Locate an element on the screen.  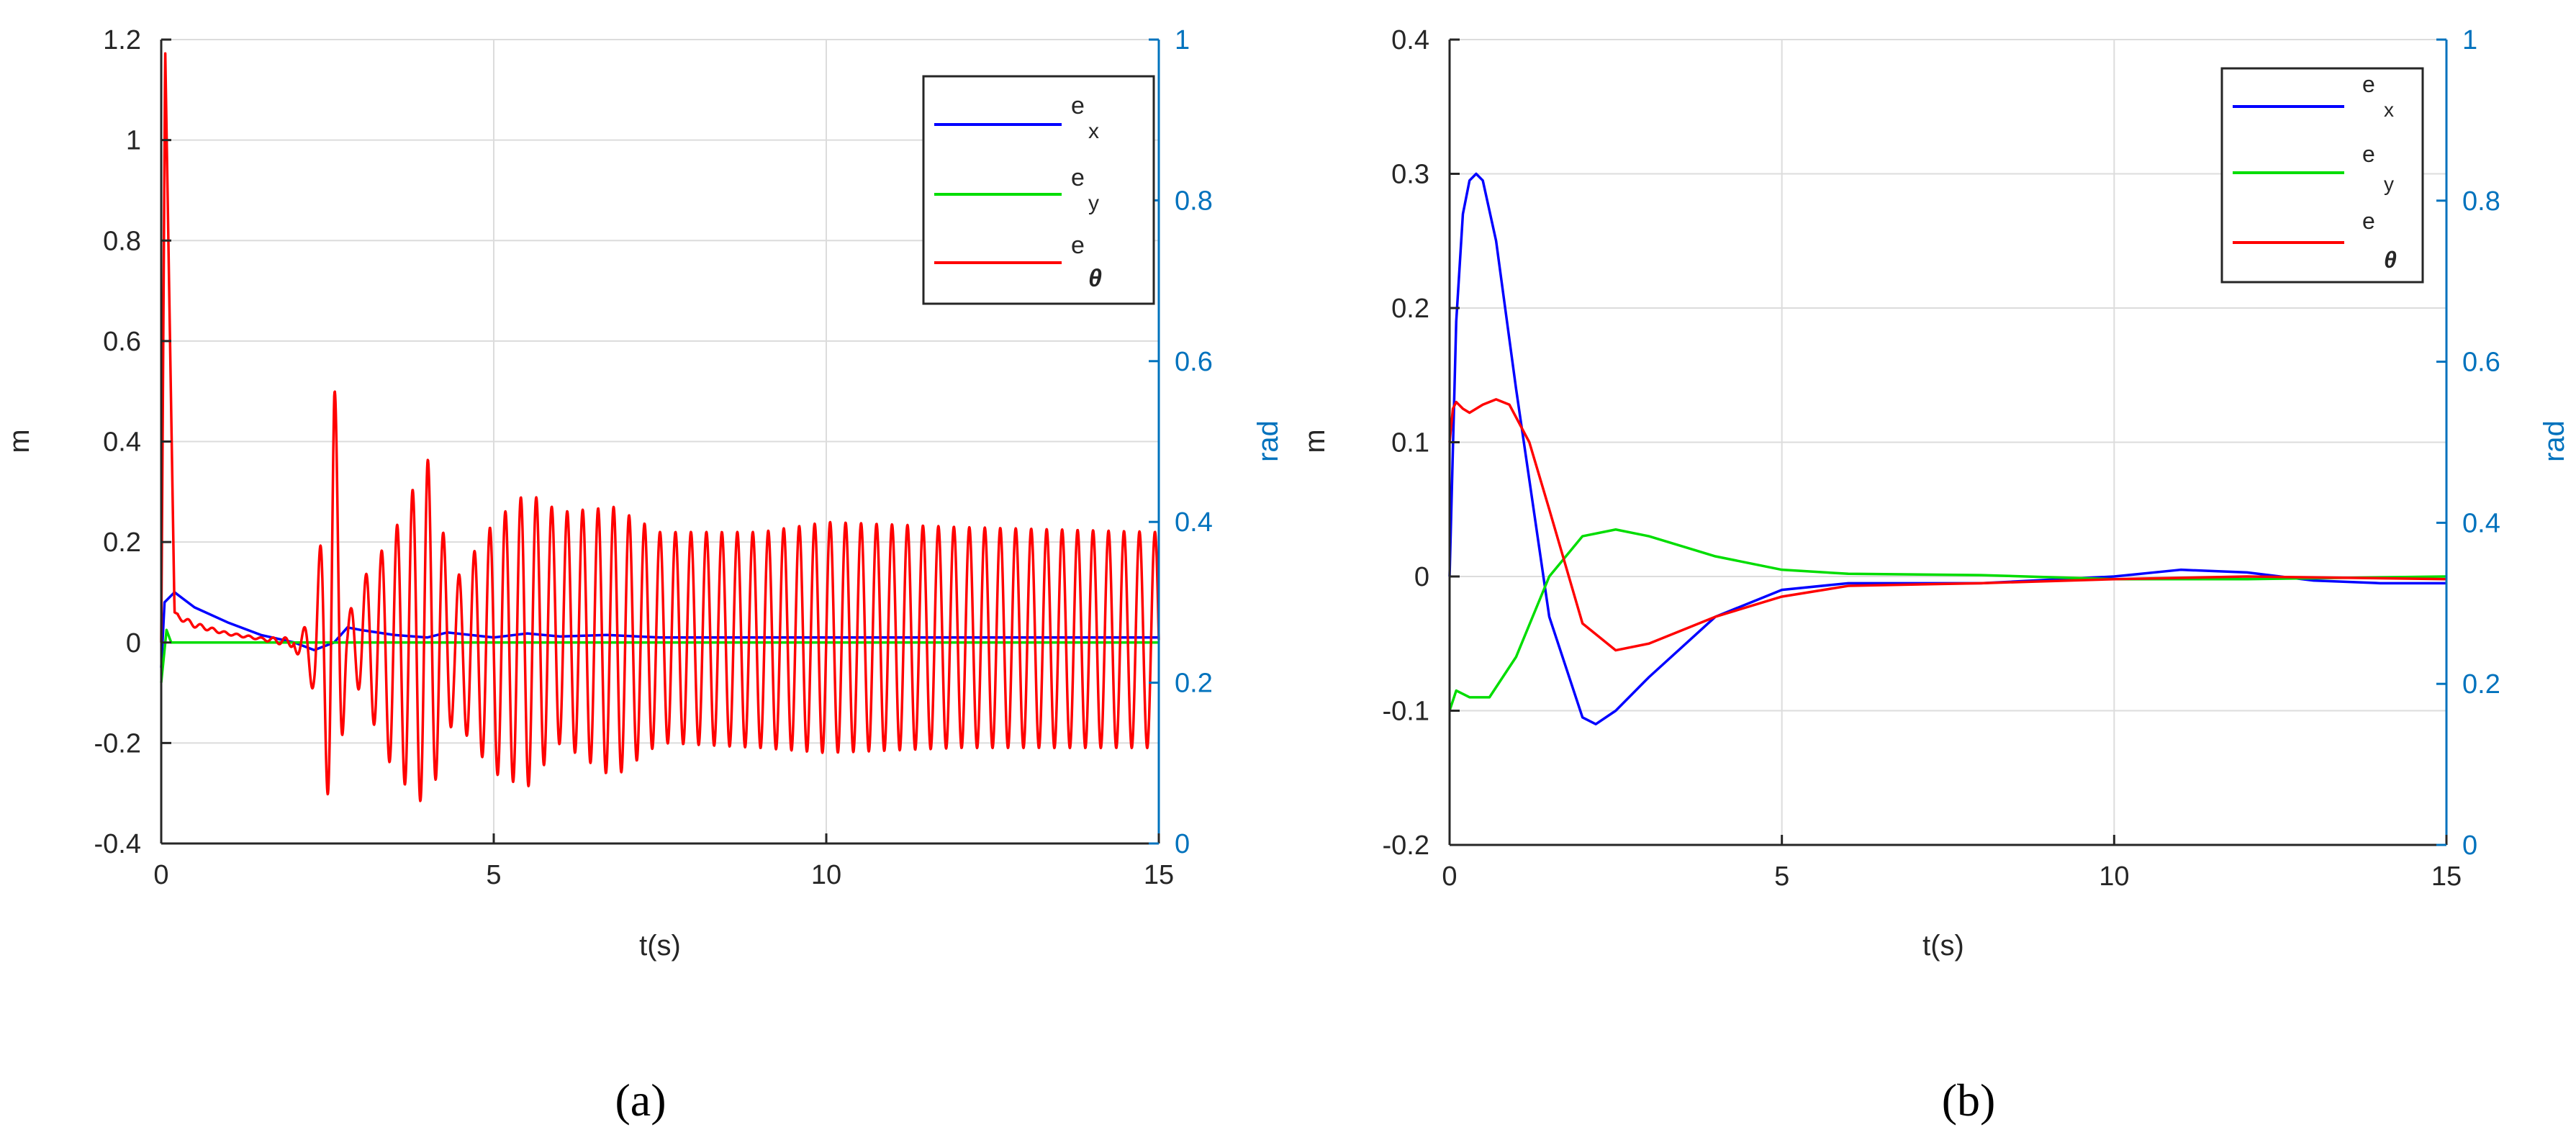
chart-a-y2-tick-label: 1 is located at coordinates (1183, 40).